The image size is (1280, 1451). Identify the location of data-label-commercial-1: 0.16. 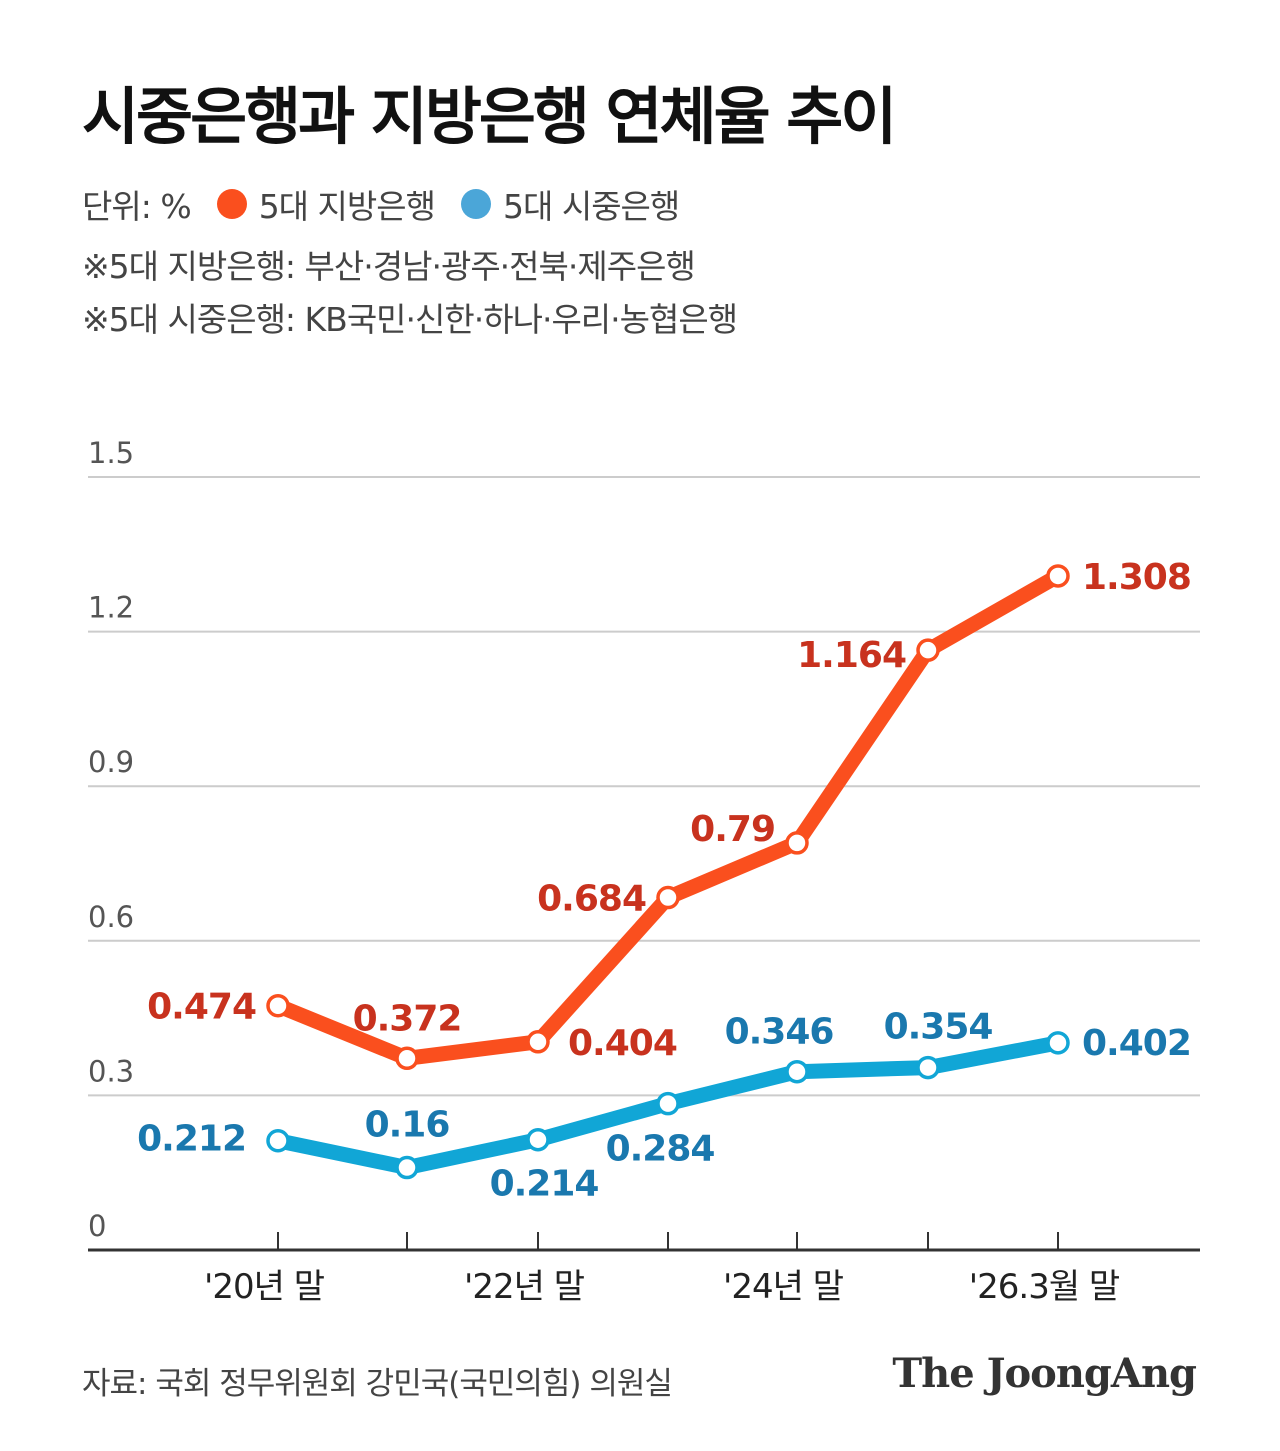
(407, 1125).